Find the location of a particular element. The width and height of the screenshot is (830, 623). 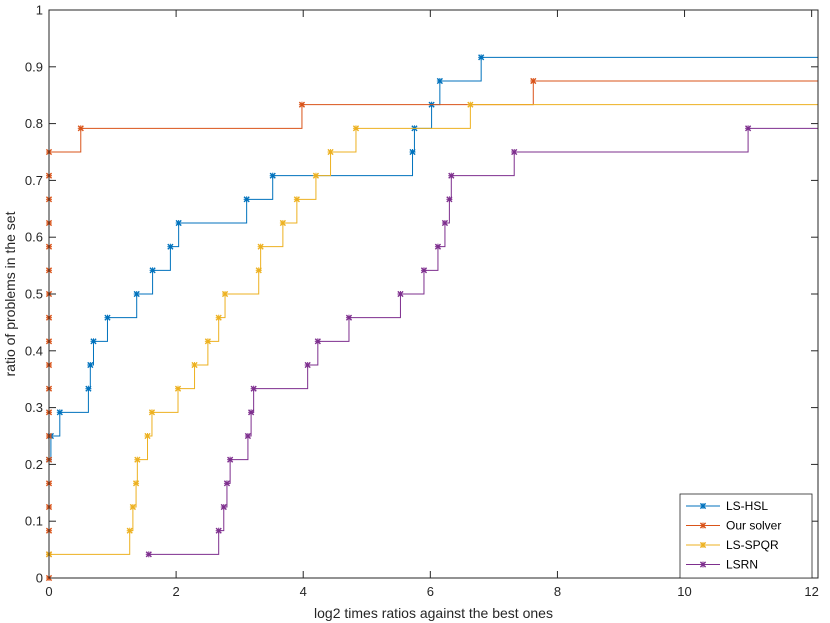

legend-item: LS-SPQR is located at coordinates (732, 545).